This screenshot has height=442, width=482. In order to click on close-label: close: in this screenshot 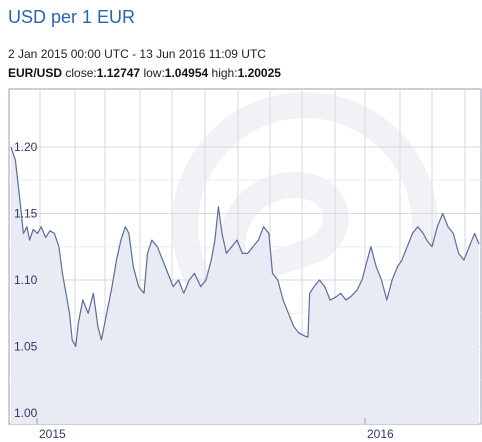, I will do `click(81, 73)`.